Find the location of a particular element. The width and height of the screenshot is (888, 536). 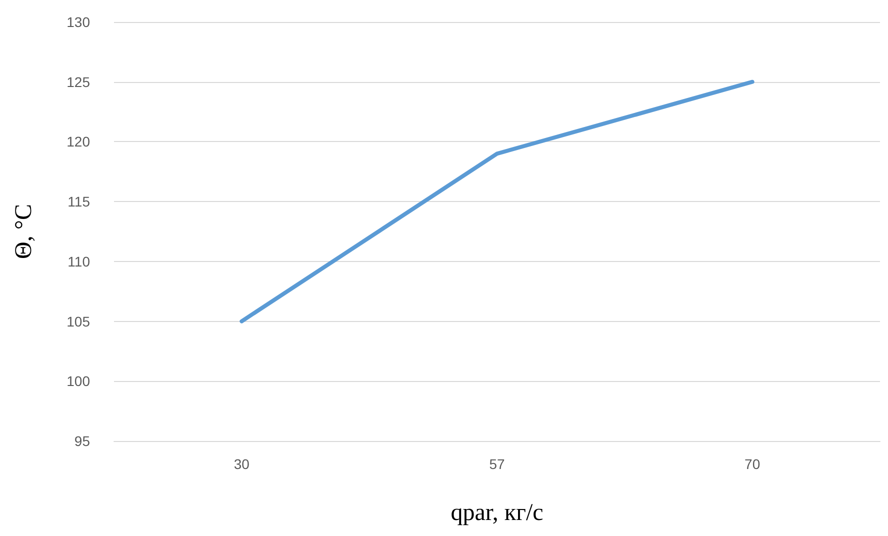

x-axis-title: qpar, кг/с is located at coordinates (497, 513).